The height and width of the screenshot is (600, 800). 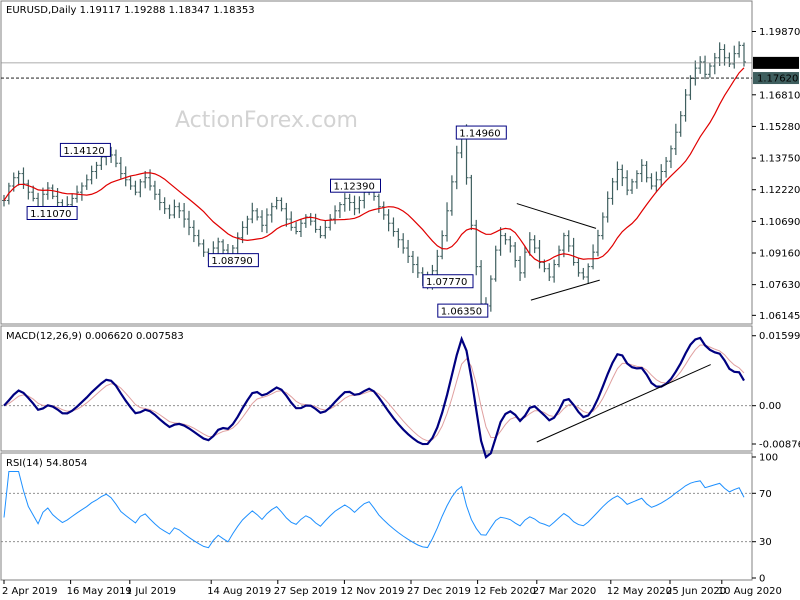 I want to click on rsi-line, so click(x=374, y=510).